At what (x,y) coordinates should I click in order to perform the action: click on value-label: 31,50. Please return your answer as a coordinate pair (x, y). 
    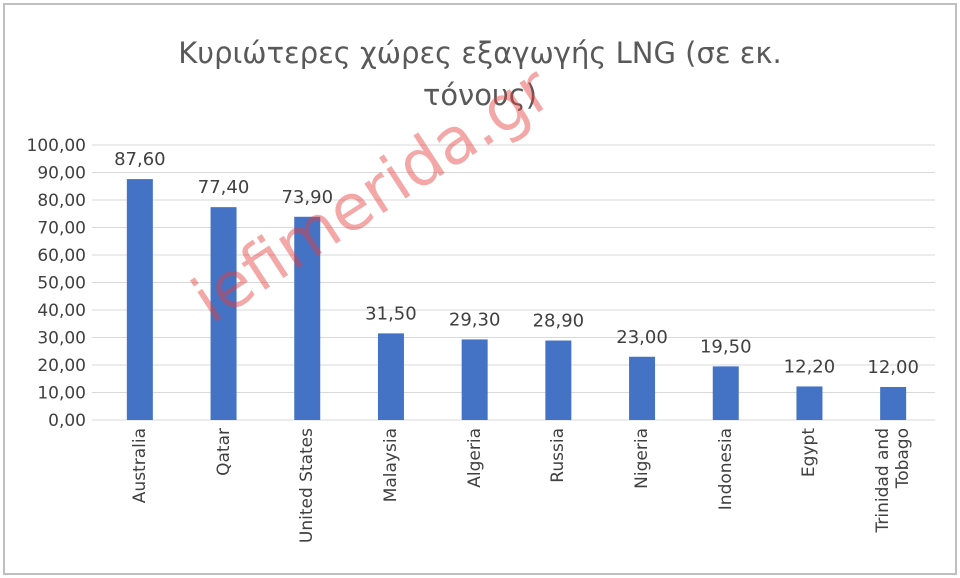
    Looking at the image, I should click on (391, 313).